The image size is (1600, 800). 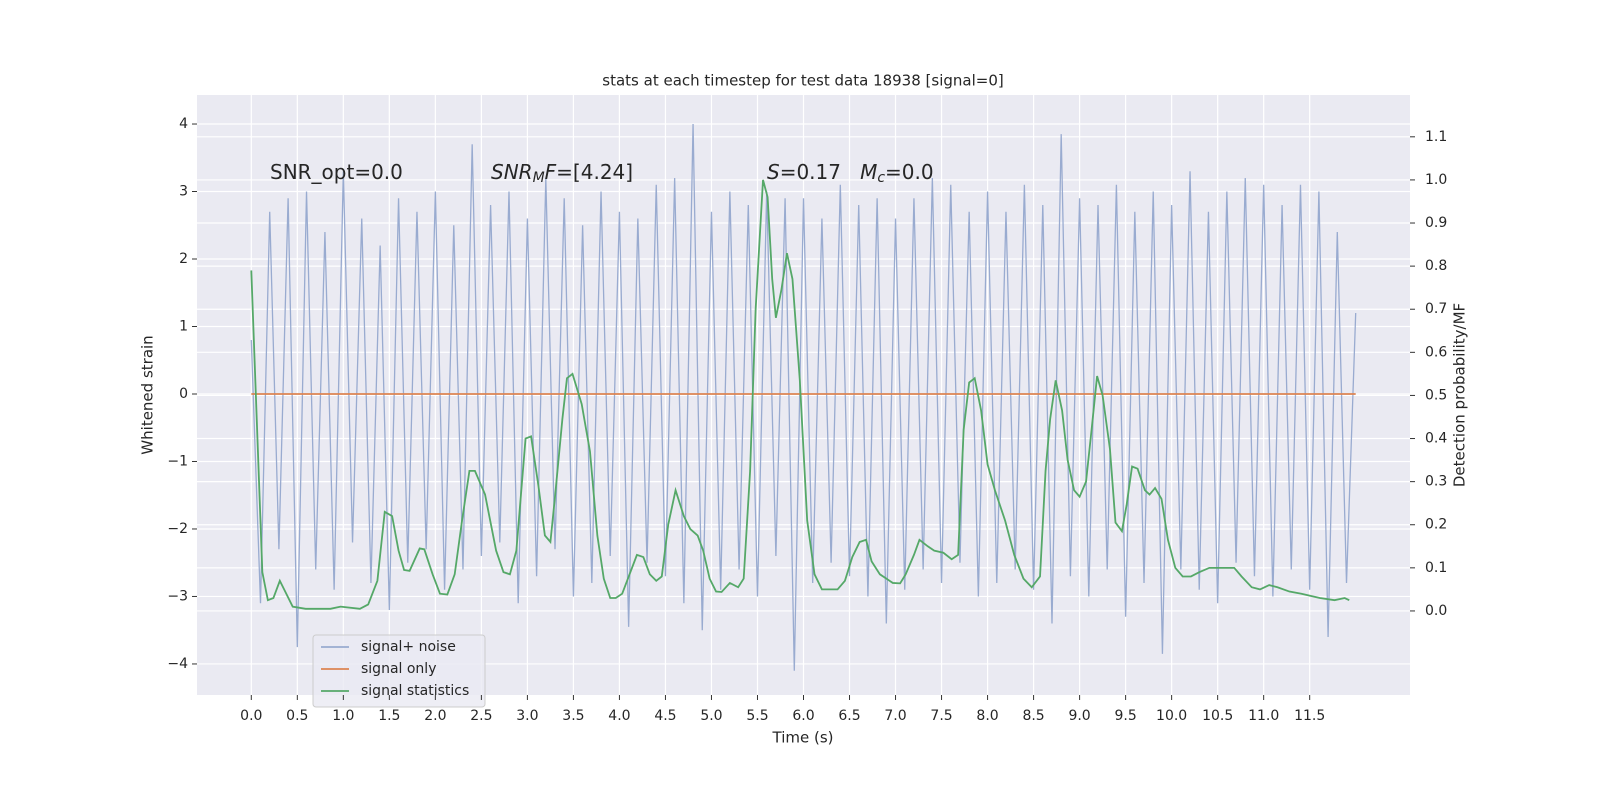 I want to click on x-tick-label: 3.5, so click(x=573, y=716).